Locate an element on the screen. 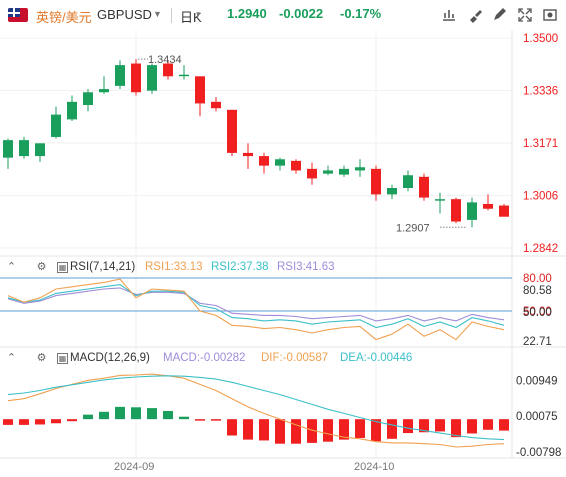 The width and height of the screenshot is (566, 477). macd-tick-label: -0.00798 is located at coordinates (538, 453).